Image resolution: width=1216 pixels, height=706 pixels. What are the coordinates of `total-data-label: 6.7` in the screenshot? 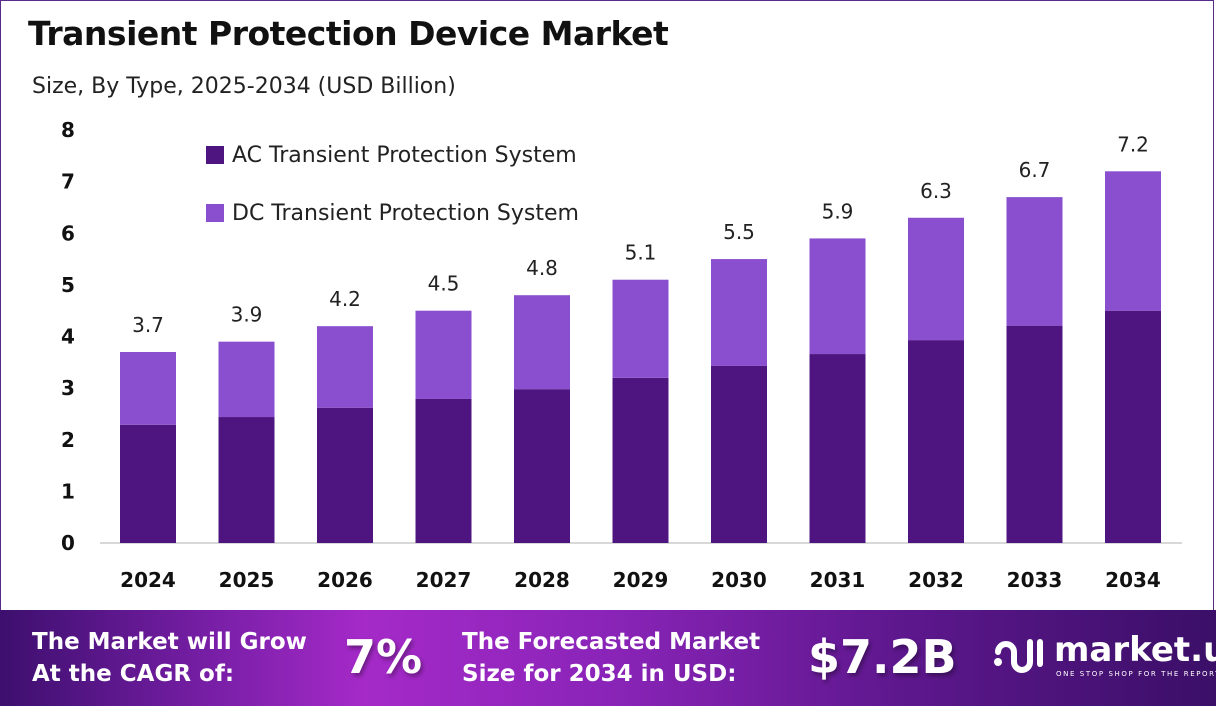 It's located at (1035, 170).